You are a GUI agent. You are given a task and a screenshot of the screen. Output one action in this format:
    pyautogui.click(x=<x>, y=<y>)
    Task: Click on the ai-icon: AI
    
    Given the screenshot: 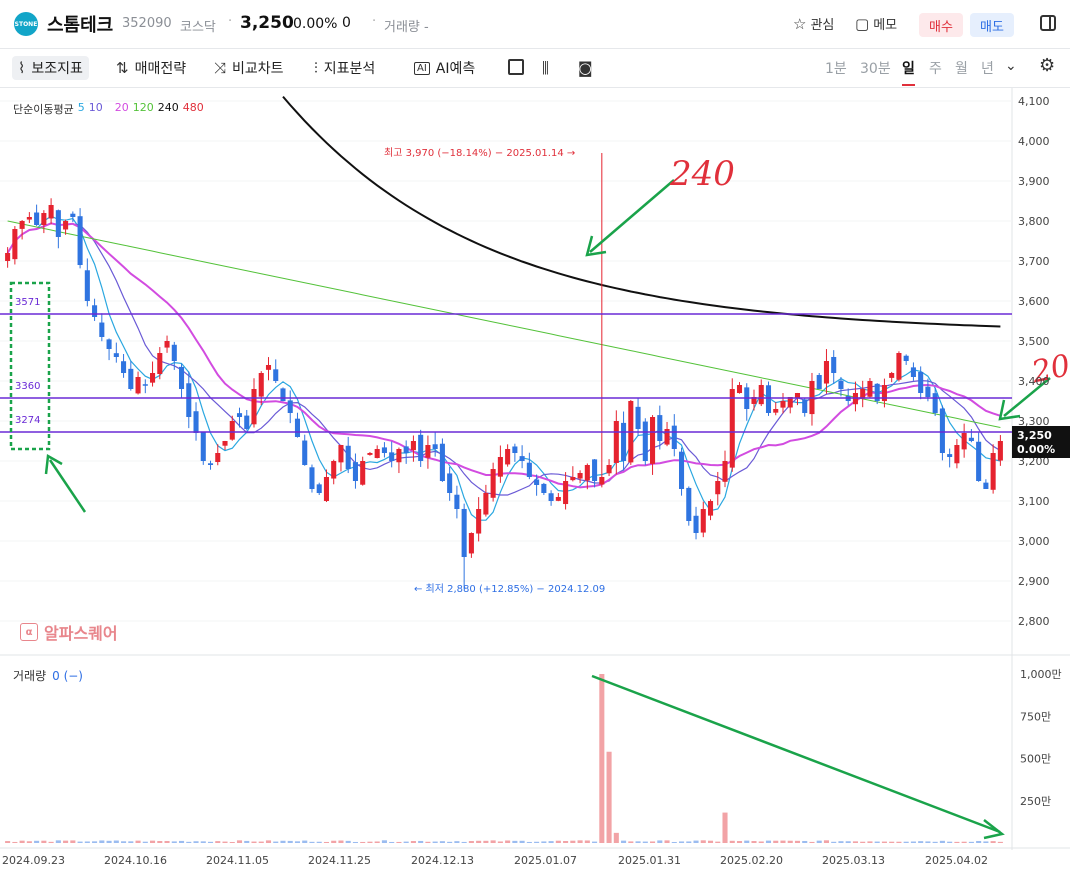 What is the action you would take?
    pyautogui.click(x=422, y=68)
    